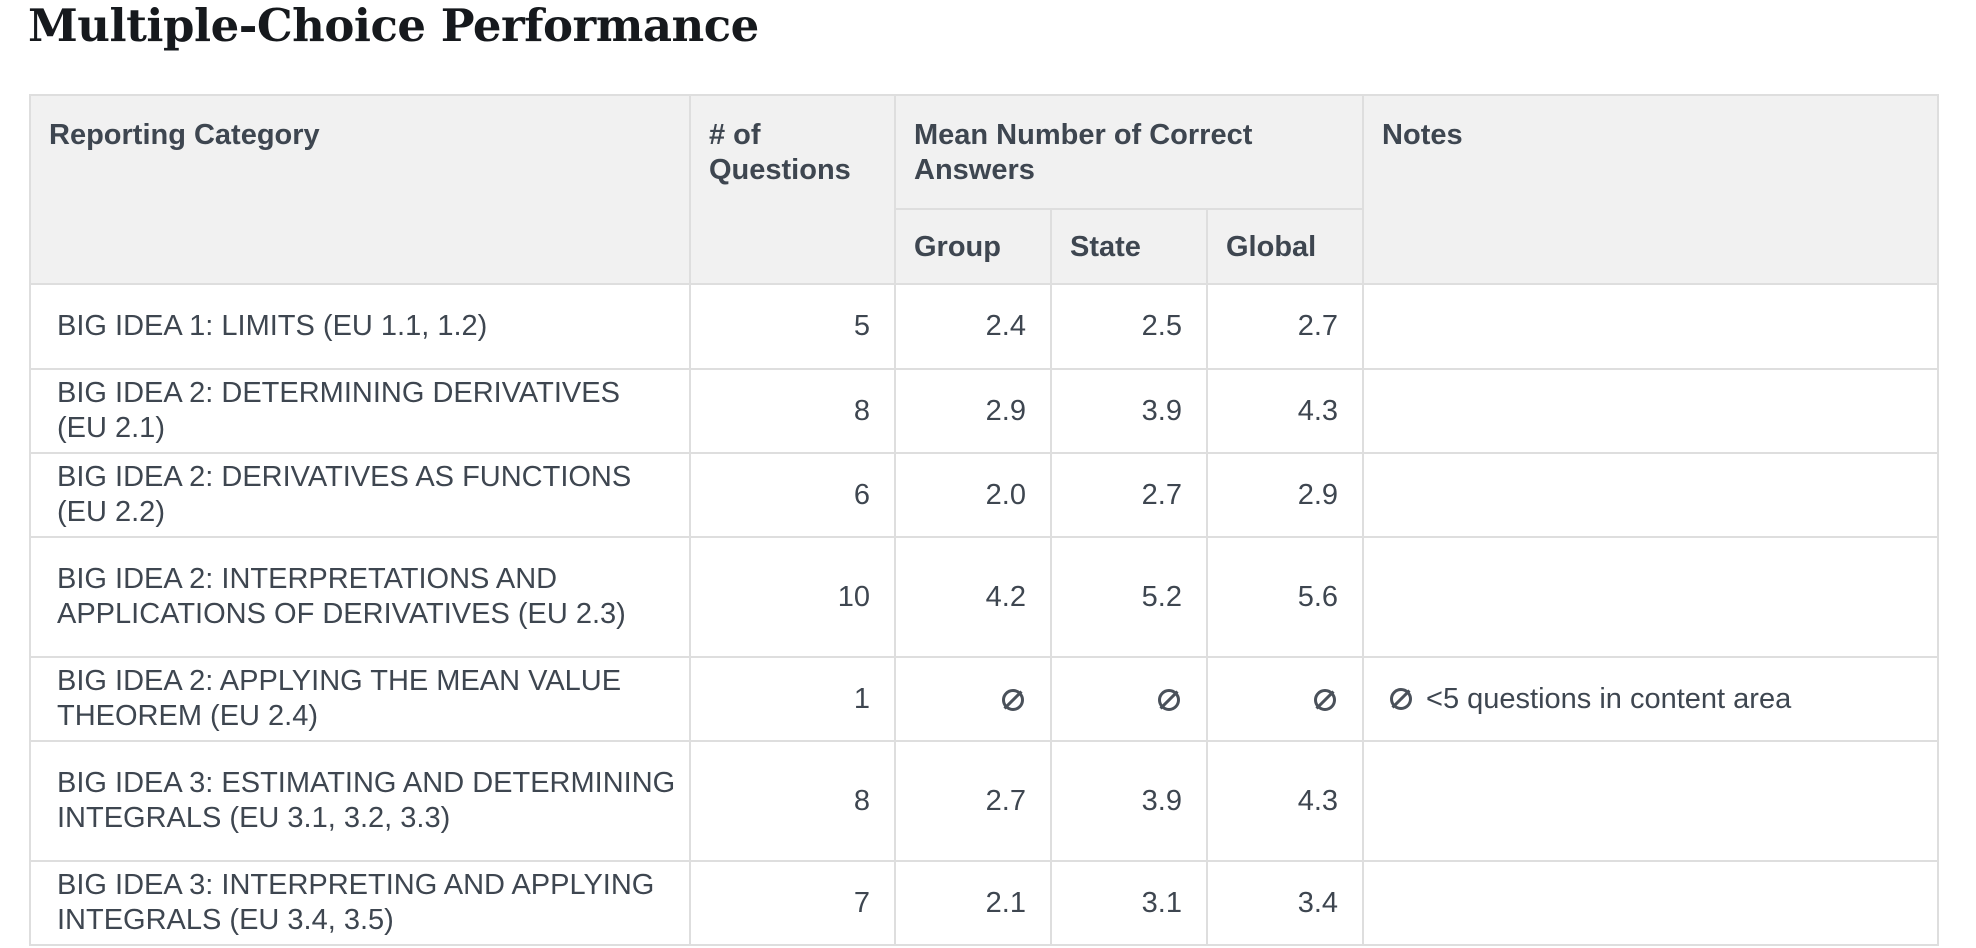  I want to click on group-cell: 2.1, so click(973, 903).